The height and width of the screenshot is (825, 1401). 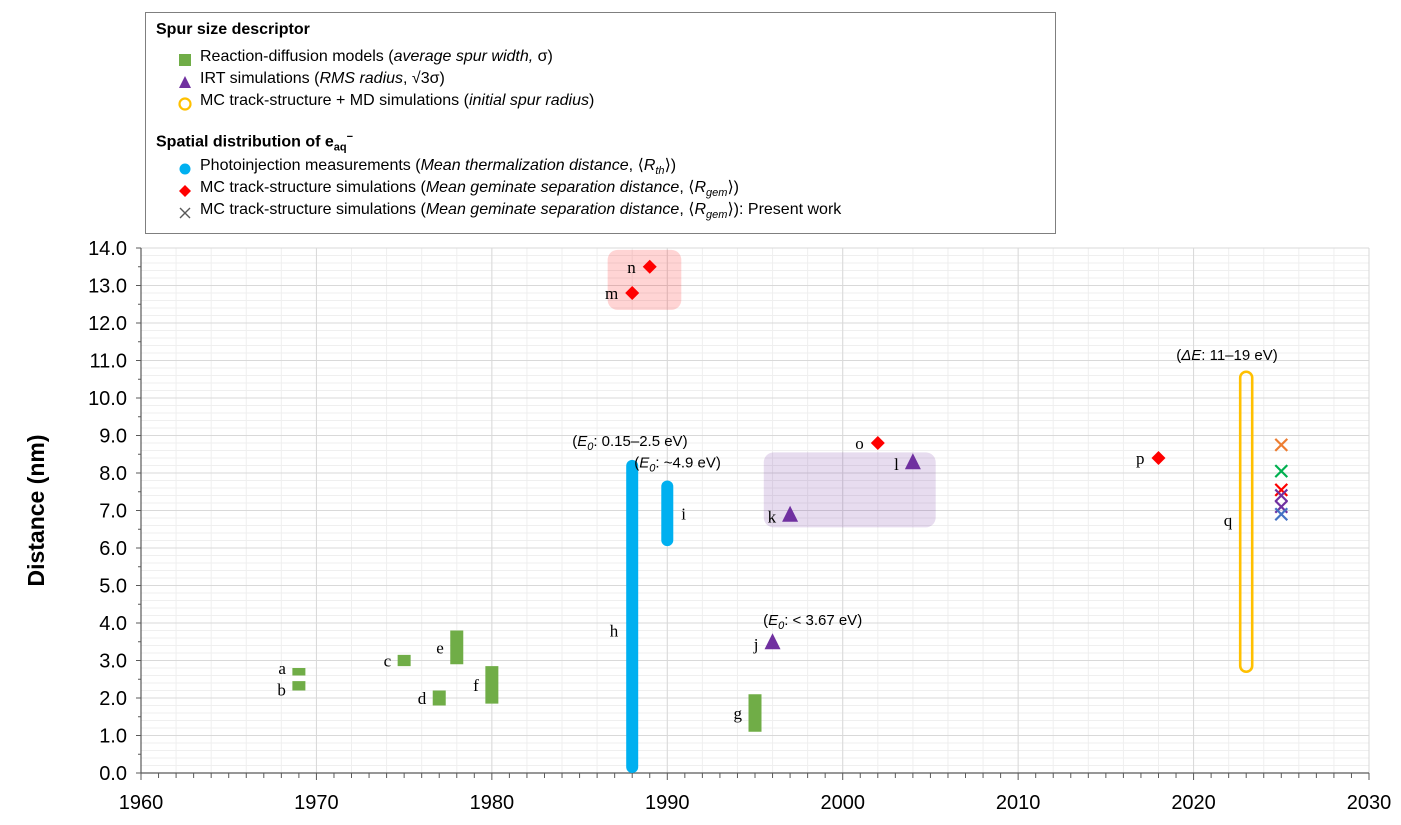 I want to click on legend-italic-text: average spur width,, so click(x=463, y=56).